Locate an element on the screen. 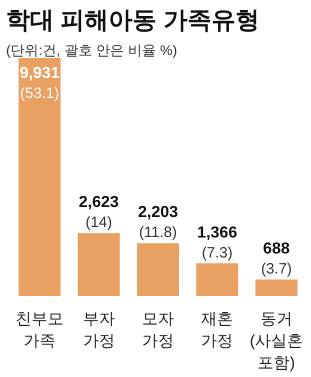  annotation: (7.3) is located at coordinates (217, 253).